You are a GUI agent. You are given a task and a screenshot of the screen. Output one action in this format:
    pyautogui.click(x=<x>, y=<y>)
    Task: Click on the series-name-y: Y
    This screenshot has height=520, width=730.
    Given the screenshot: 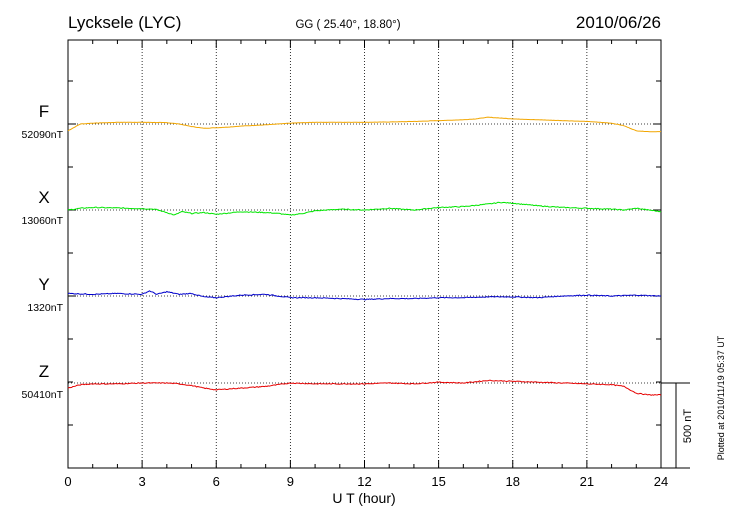 What is the action you would take?
    pyautogui.click(x=43, y=284)
    